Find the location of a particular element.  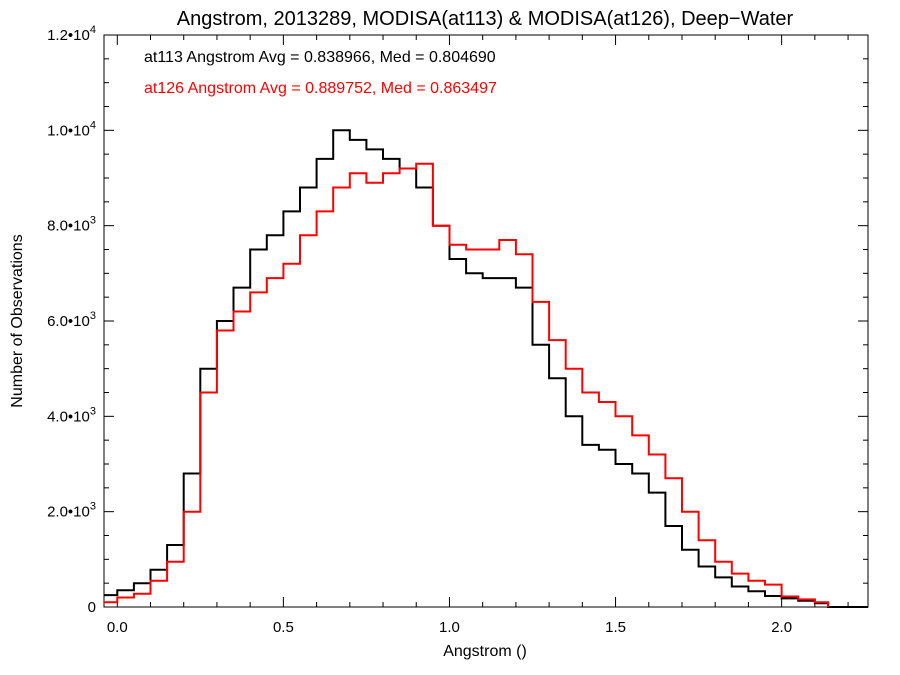

y-tick-label: 1.0•104 is located at coordinates (71, 129).